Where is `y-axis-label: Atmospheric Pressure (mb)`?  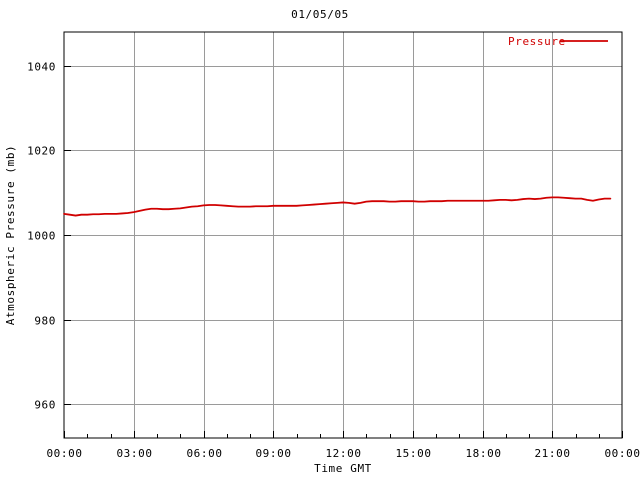 y-axis-label: Atmospheric Pressure (mb) is located at coordinates (10, 235).